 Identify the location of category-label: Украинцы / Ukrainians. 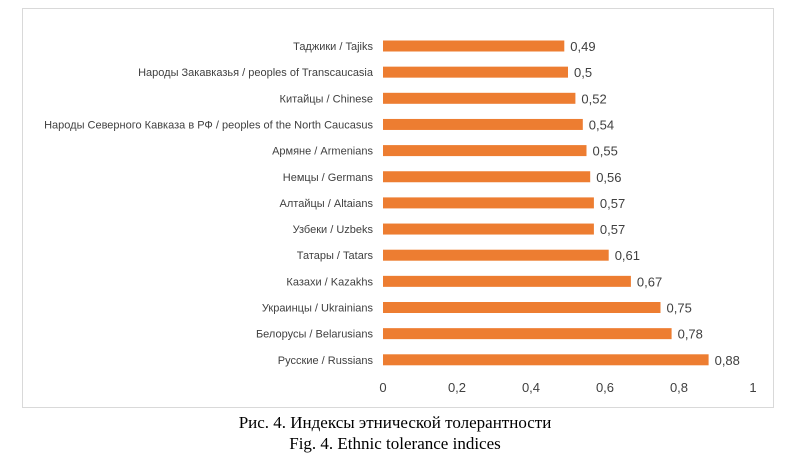
(318, 309).